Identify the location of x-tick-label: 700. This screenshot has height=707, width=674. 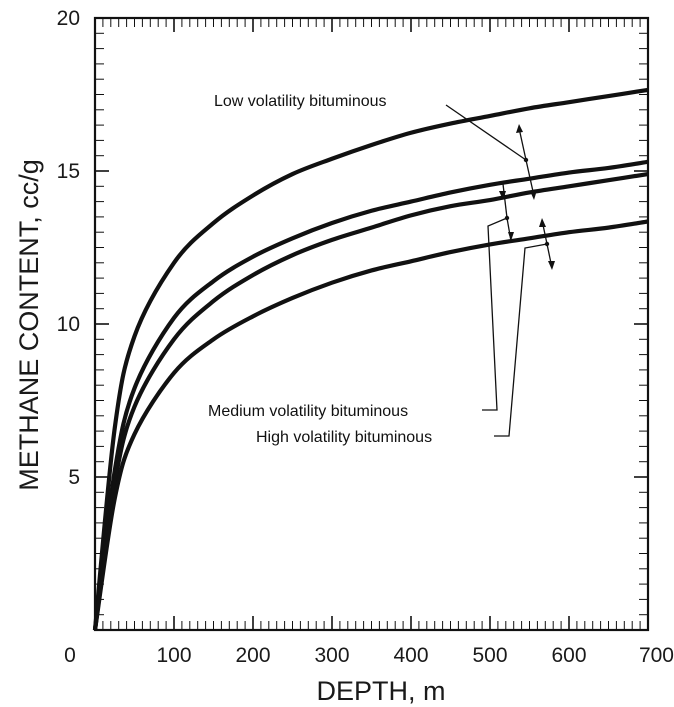
(656, 655).